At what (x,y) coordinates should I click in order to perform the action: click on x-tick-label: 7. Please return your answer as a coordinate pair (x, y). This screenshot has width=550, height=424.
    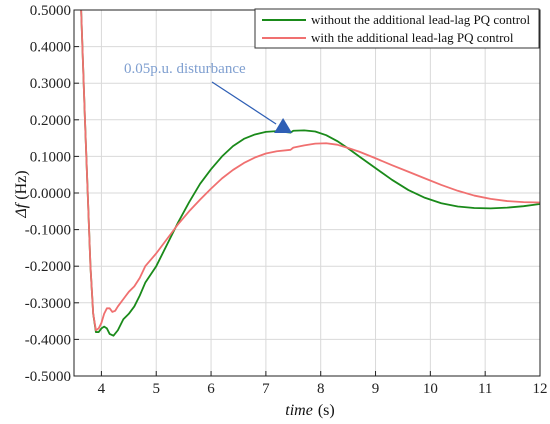
    Looking at the image, I should click on (266, 389).